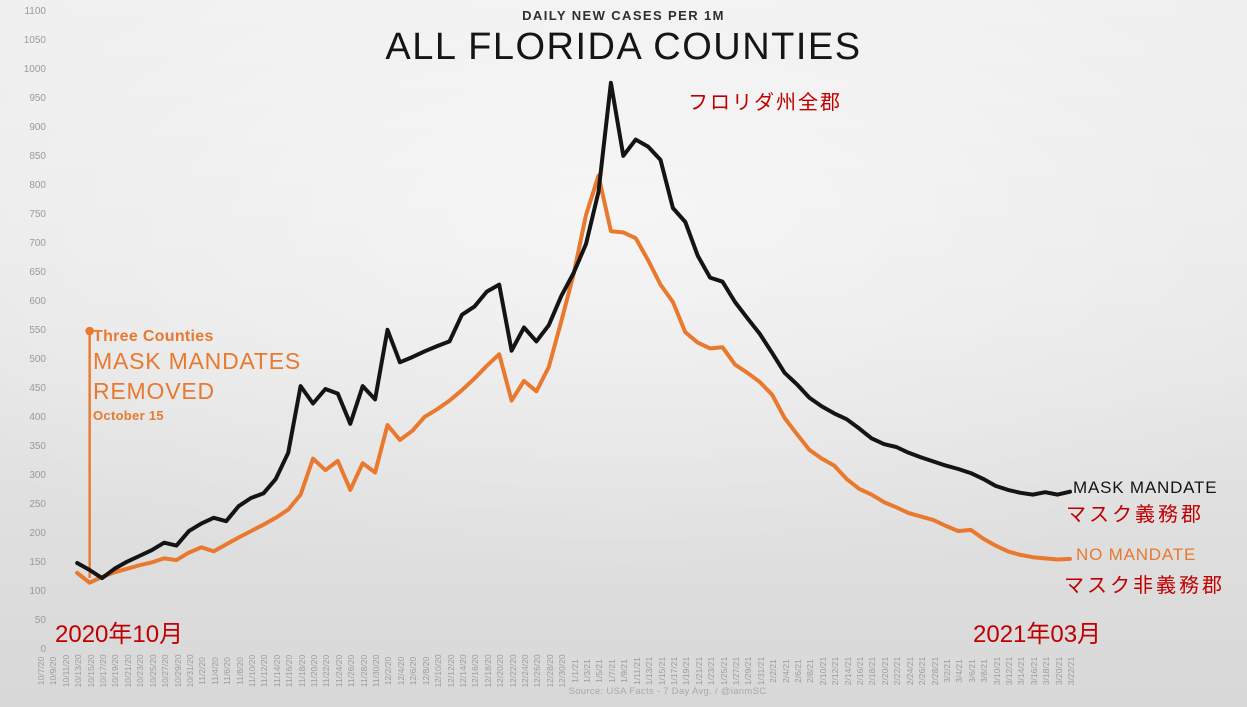 The height and width of the screenshot is (707, 1247). What do you see at coordinates (89, 331) in the screenshot?
I see `event-marker-dot` at bounding box center [89, 331].